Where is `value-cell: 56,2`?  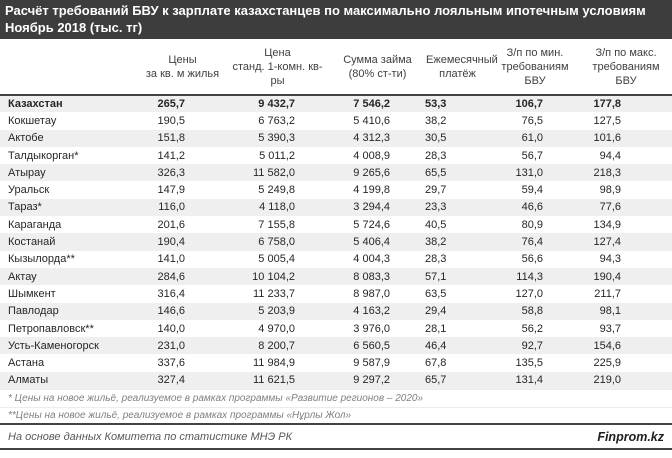 value-cell: 56,2 is located at coordinates (532, 328).